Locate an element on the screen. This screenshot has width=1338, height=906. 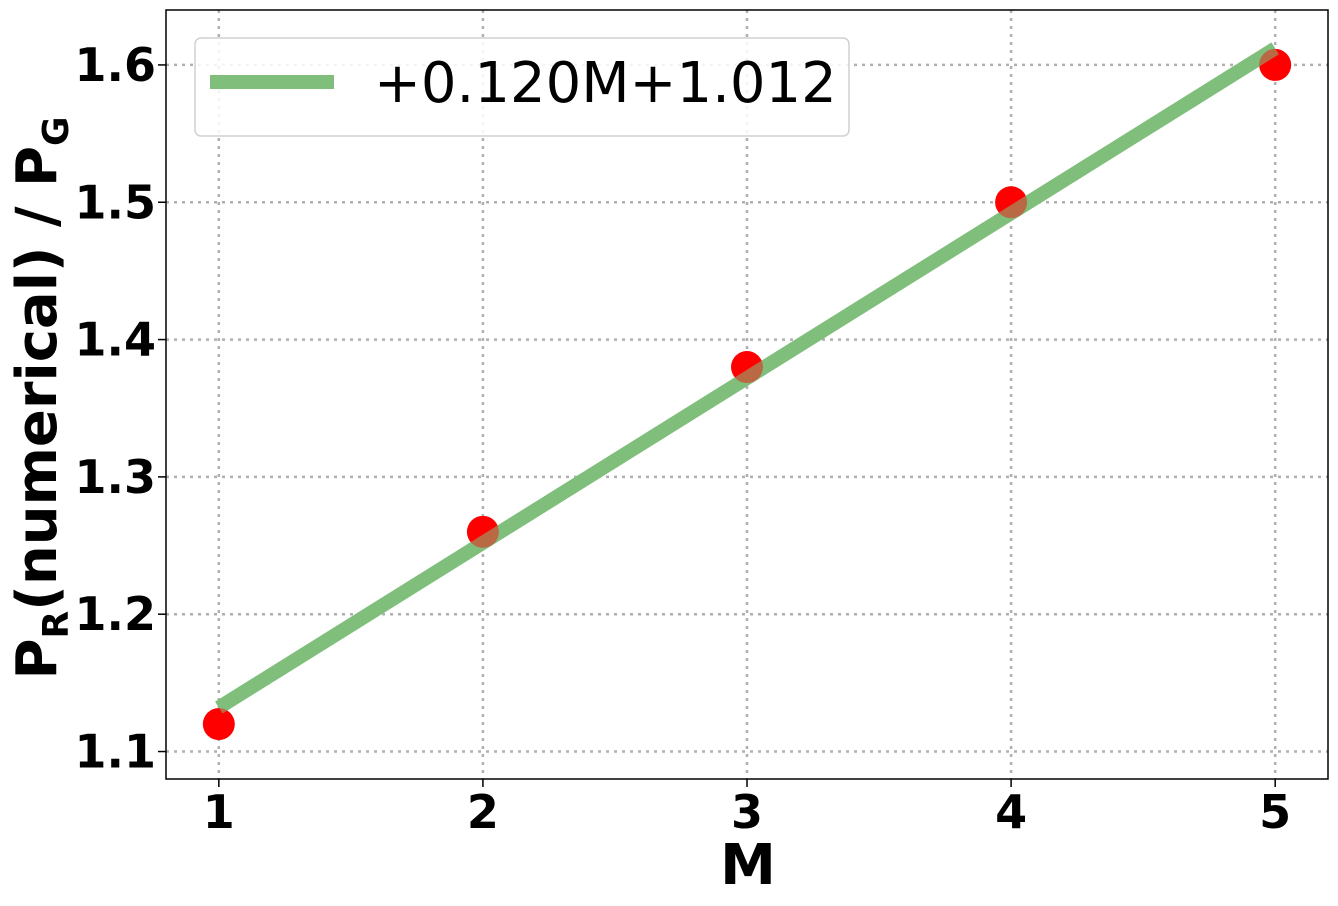
x-tick-label-3: 3 is located at coordinates (747, 812).